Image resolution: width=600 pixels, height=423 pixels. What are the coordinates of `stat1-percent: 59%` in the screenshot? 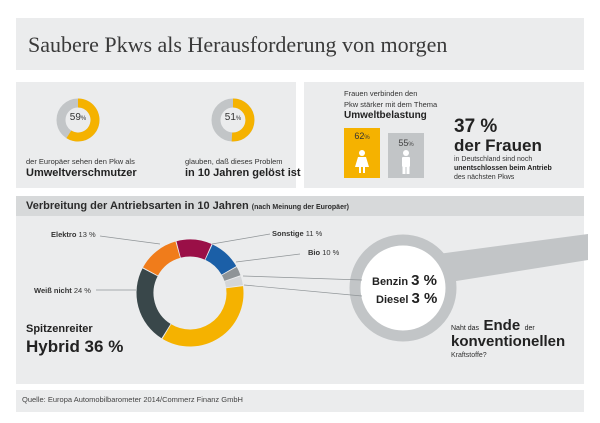 It's located at (78, 117).